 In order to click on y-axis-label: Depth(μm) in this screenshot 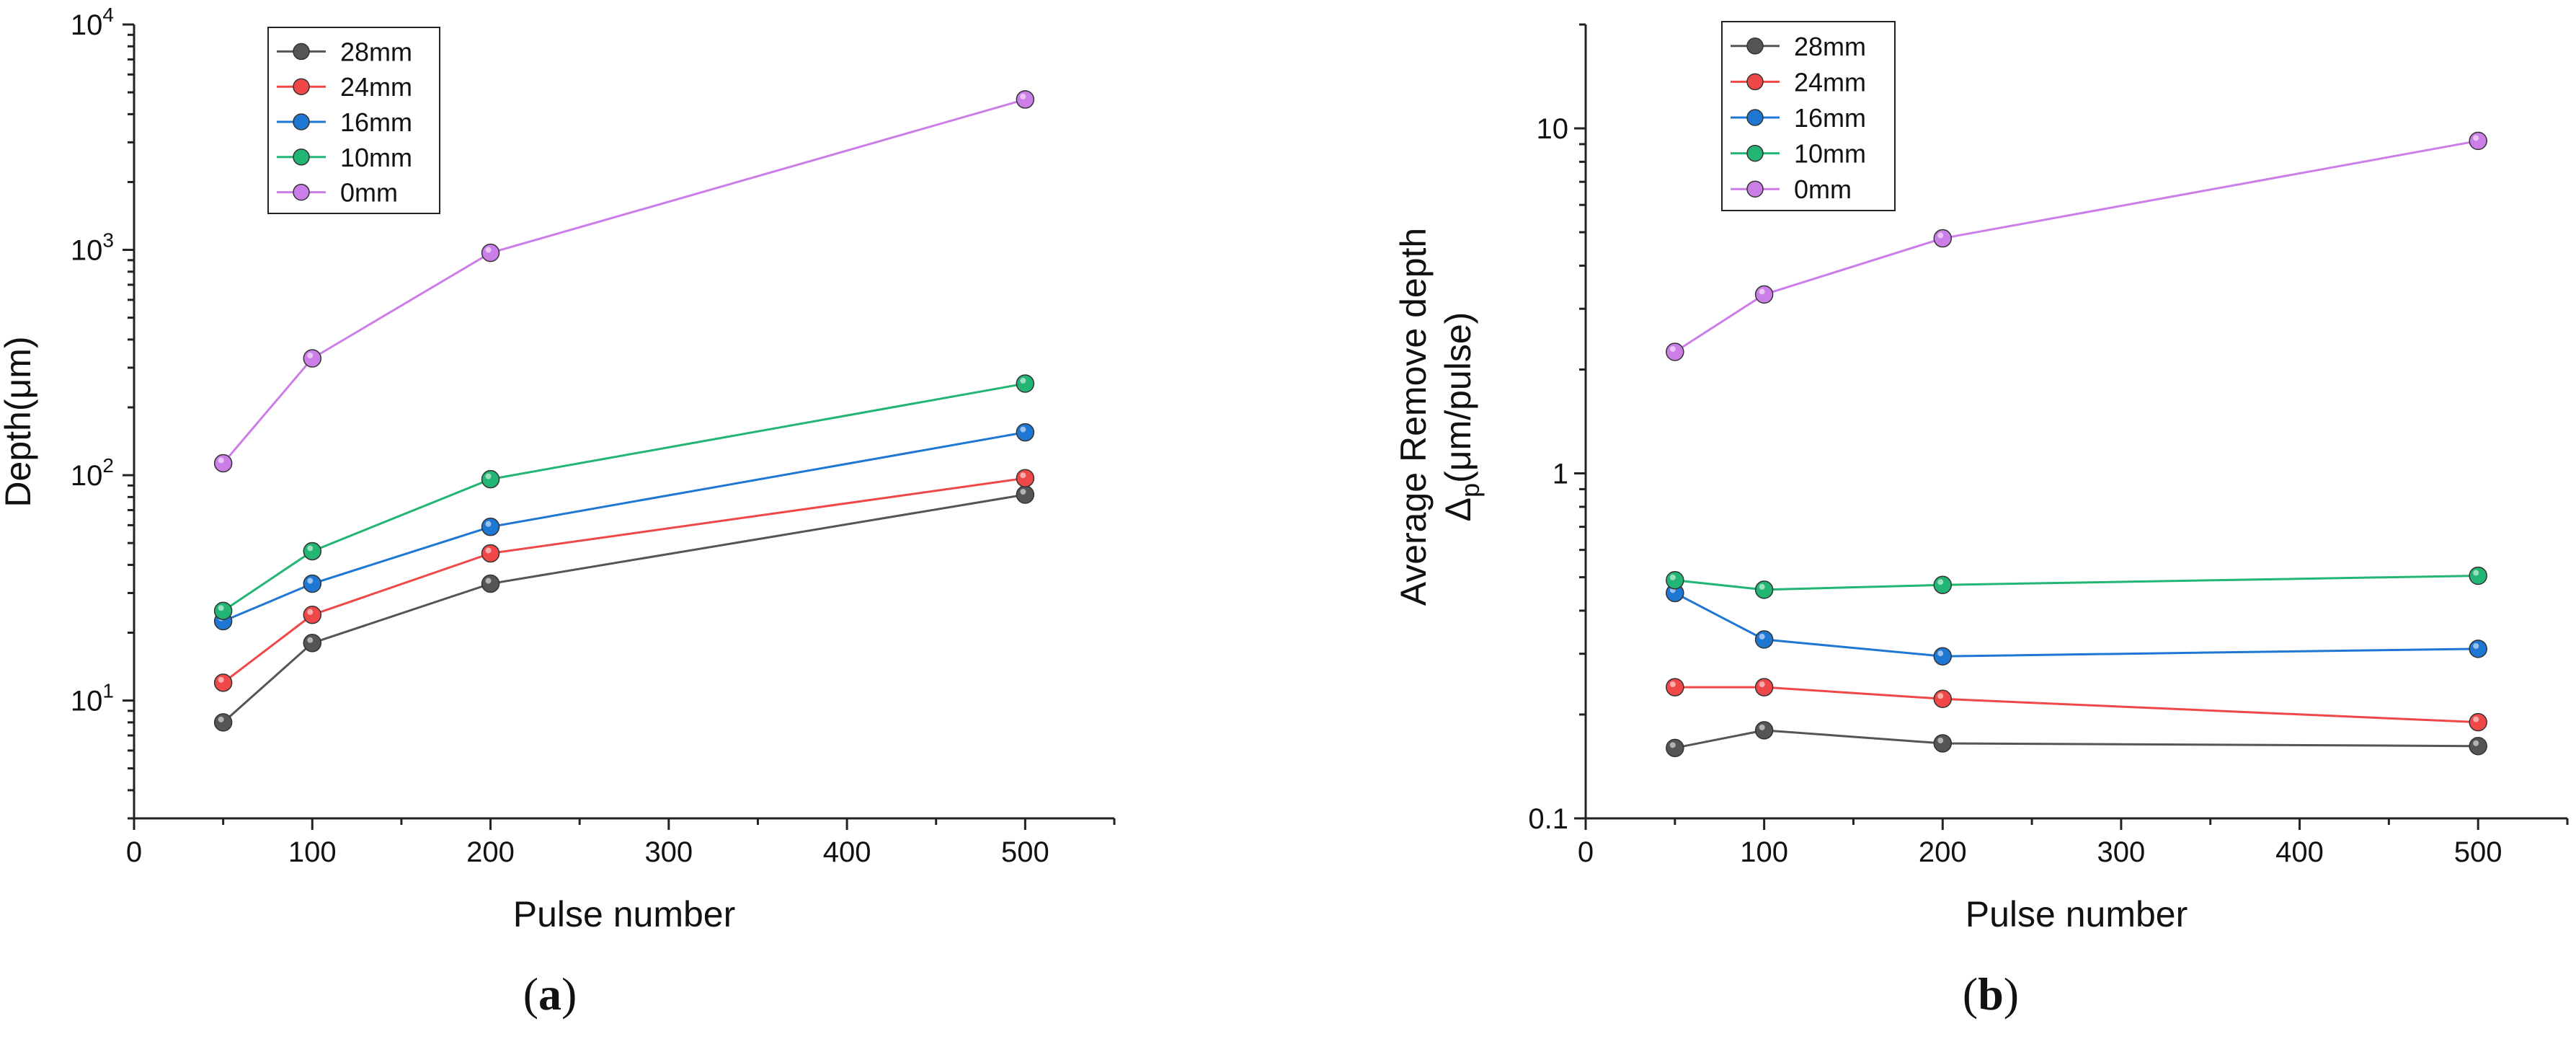, I will do `click(19, 421)`.